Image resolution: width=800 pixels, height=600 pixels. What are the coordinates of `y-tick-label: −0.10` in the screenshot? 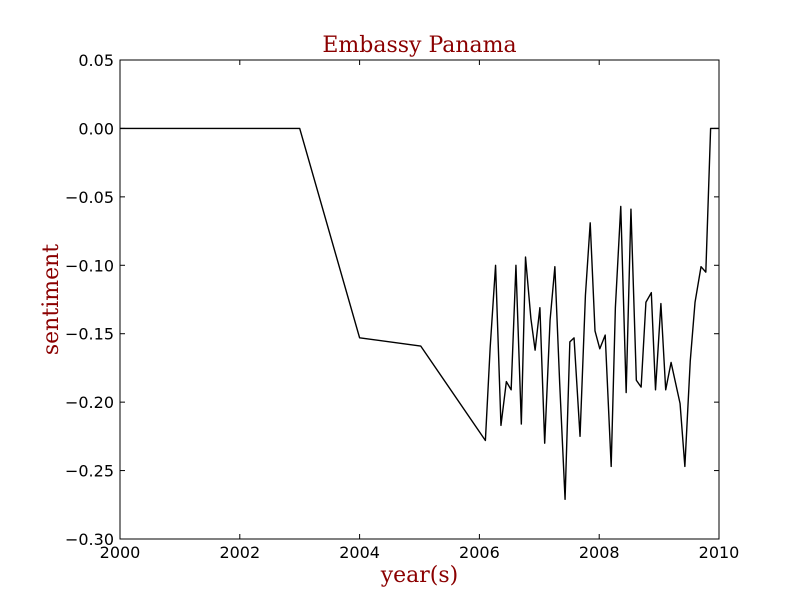 It's located at (89, 265).